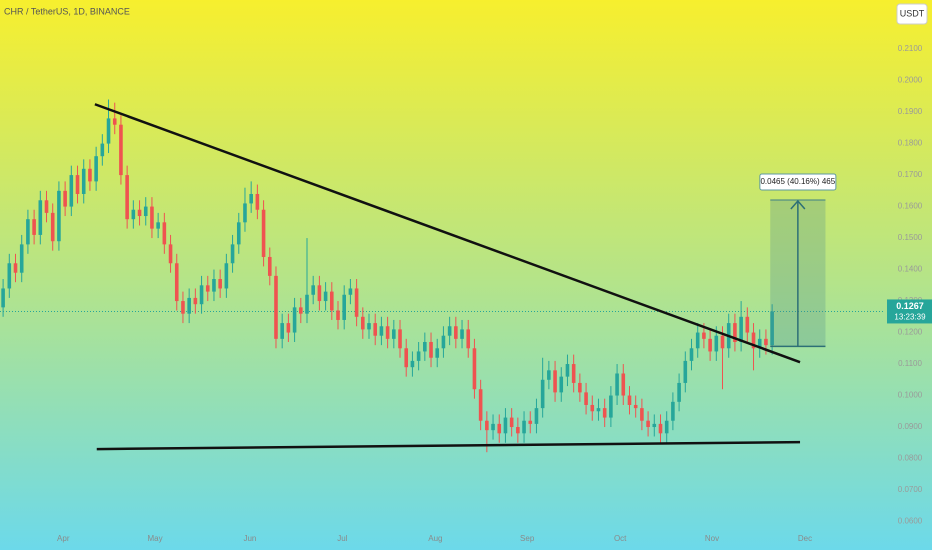 The width and height of the screenshot is (932, 550). I want to click on x-tick-label: Jun, so click(249, 538).